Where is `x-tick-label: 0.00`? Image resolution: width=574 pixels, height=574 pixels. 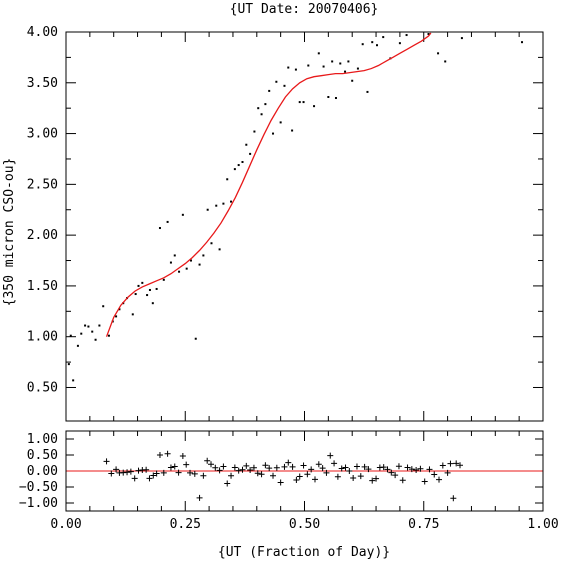 x-tick-label: 0.00 is located at coordinates (65, 524).